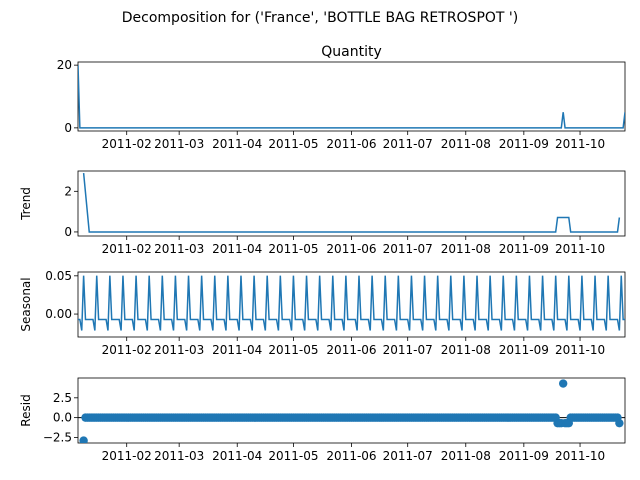 The height and width of the screenshot is (480, 640). What do you see at coordinates (26, 304) in the screenshot?
I see `y-axis-label: Seasonal` at bounding box center [26, 304].